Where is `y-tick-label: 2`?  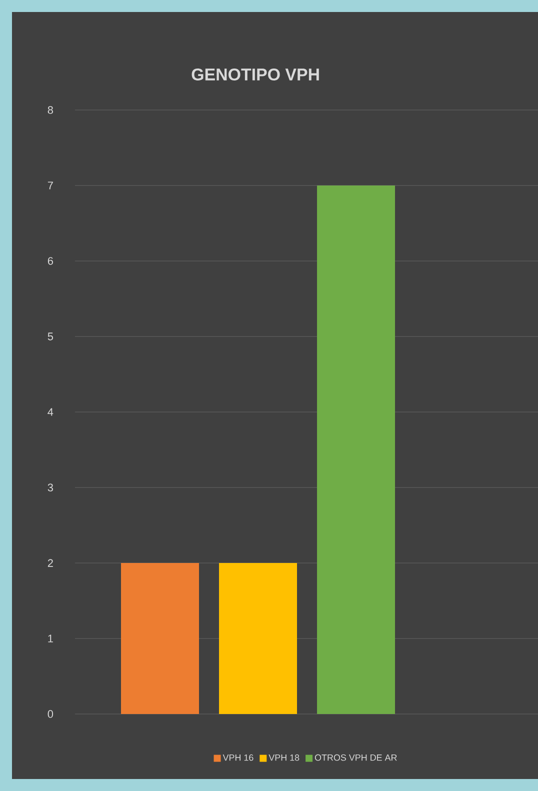 y-tick-label: 2 is located at coordinates (50, 563).